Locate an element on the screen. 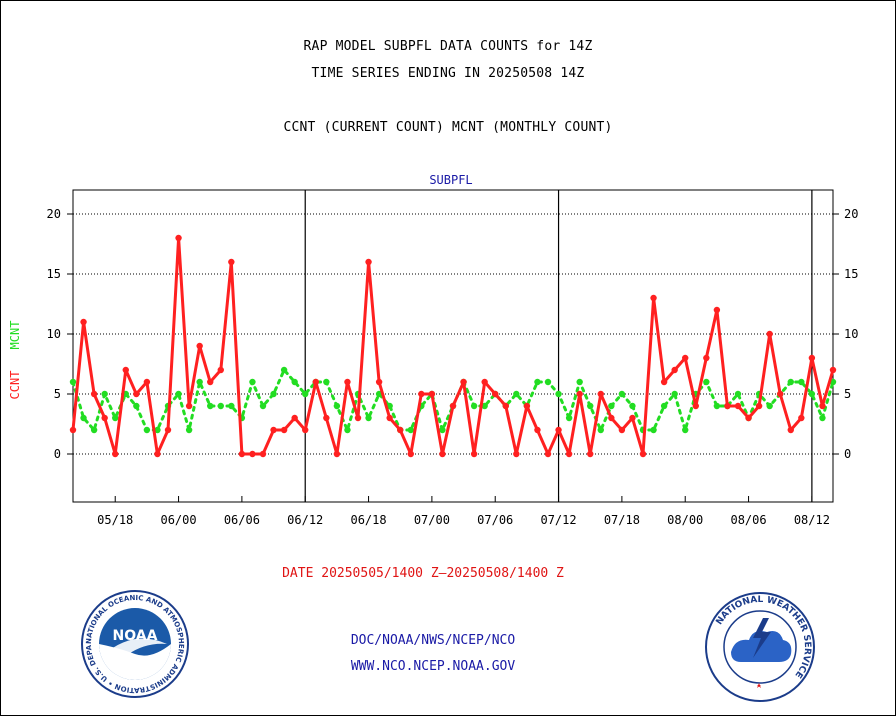 The height and width of the screenshot is (716, 896). mcnt-series is located at coordinates (453, 400).